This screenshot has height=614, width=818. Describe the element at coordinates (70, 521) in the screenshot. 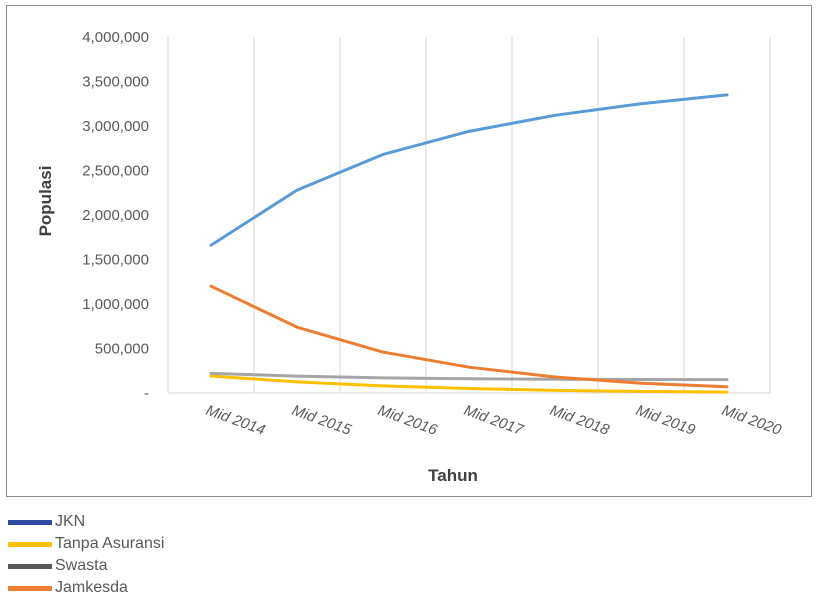

I see `legend-label: JKN` at that location.